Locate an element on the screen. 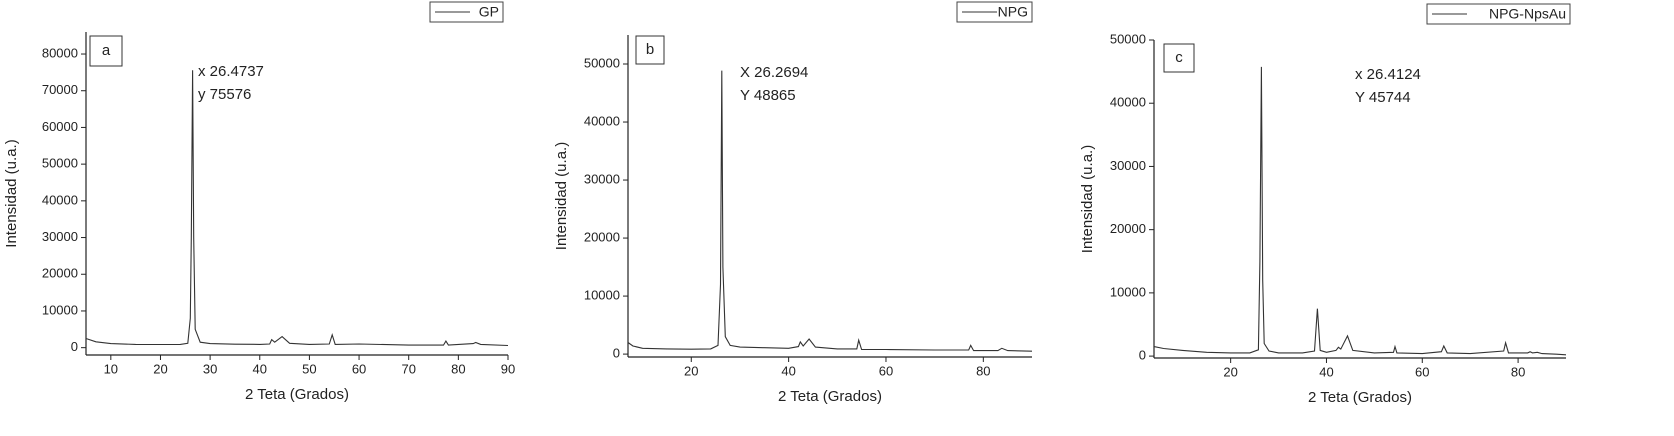  peak-annotation: X 26.2694 is located at coordinates (774, 72).